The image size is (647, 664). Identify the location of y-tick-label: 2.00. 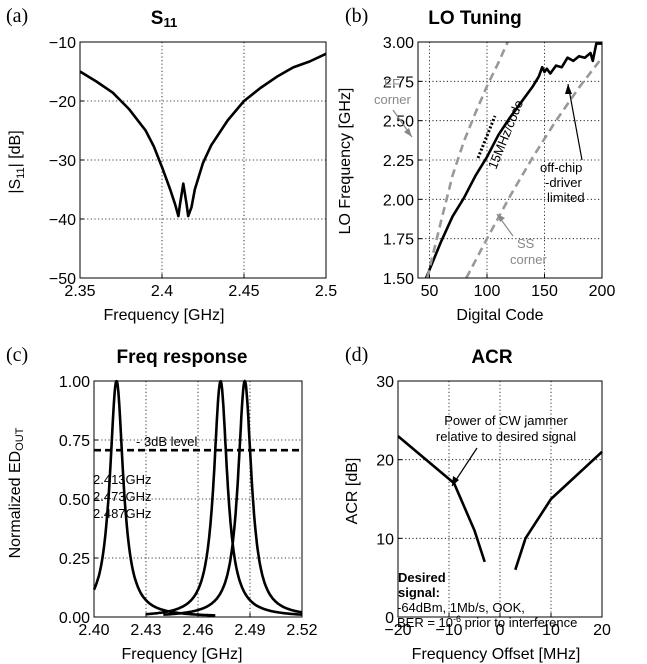
(398, 200).